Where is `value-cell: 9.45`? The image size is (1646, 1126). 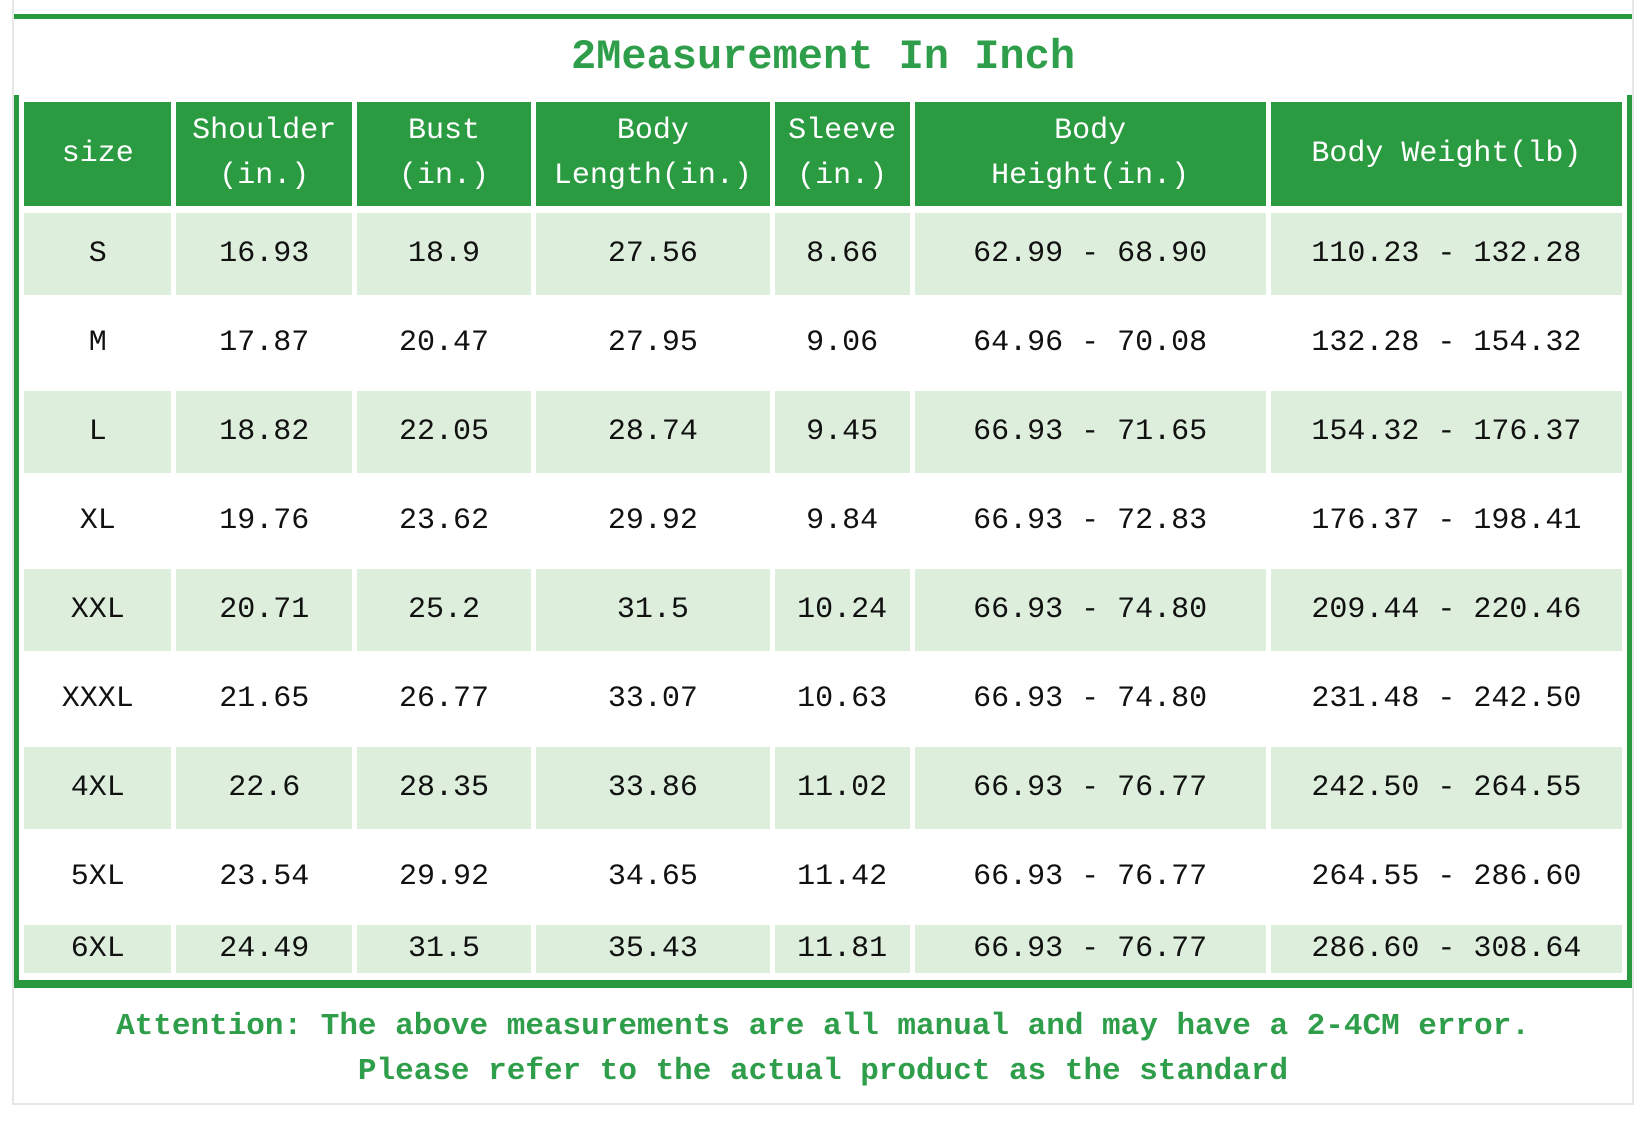 value-cell: 9.45 is located at coordinates (842, 432).